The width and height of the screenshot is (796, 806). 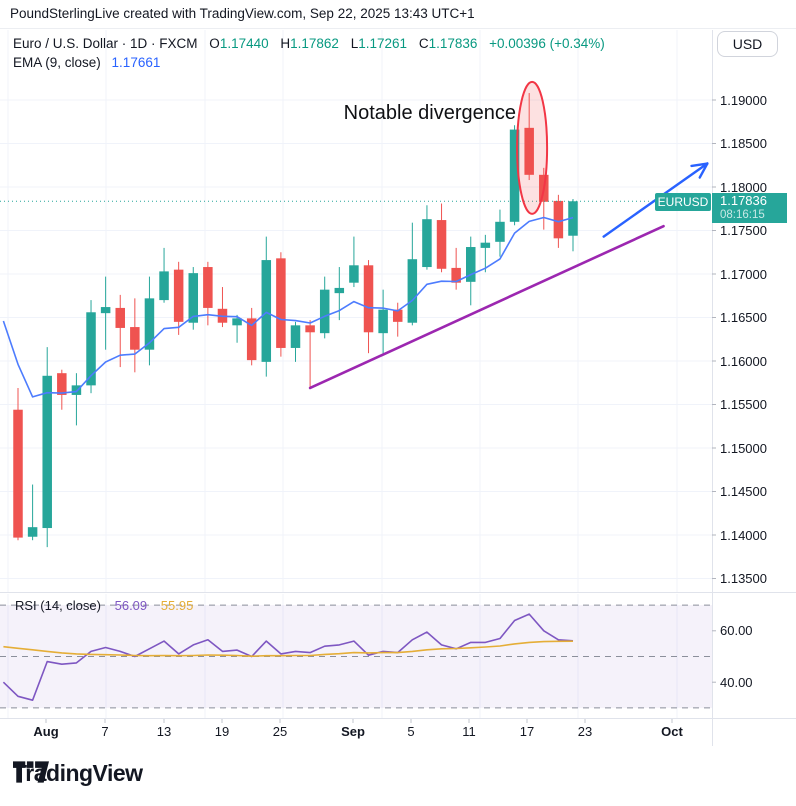 What do you see at coordinates (423, 43) in the screenshot?
I see `close-label: C` at bounding box center [423, 43].